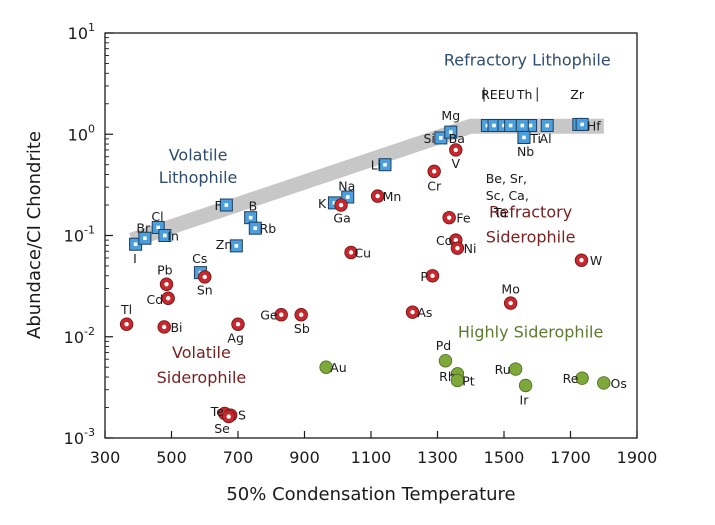 The image size is (715, 525). What do you see at coordinates (217, 205) in the screenshot?
I see `element-label: F` at bounding box center [217, 205].